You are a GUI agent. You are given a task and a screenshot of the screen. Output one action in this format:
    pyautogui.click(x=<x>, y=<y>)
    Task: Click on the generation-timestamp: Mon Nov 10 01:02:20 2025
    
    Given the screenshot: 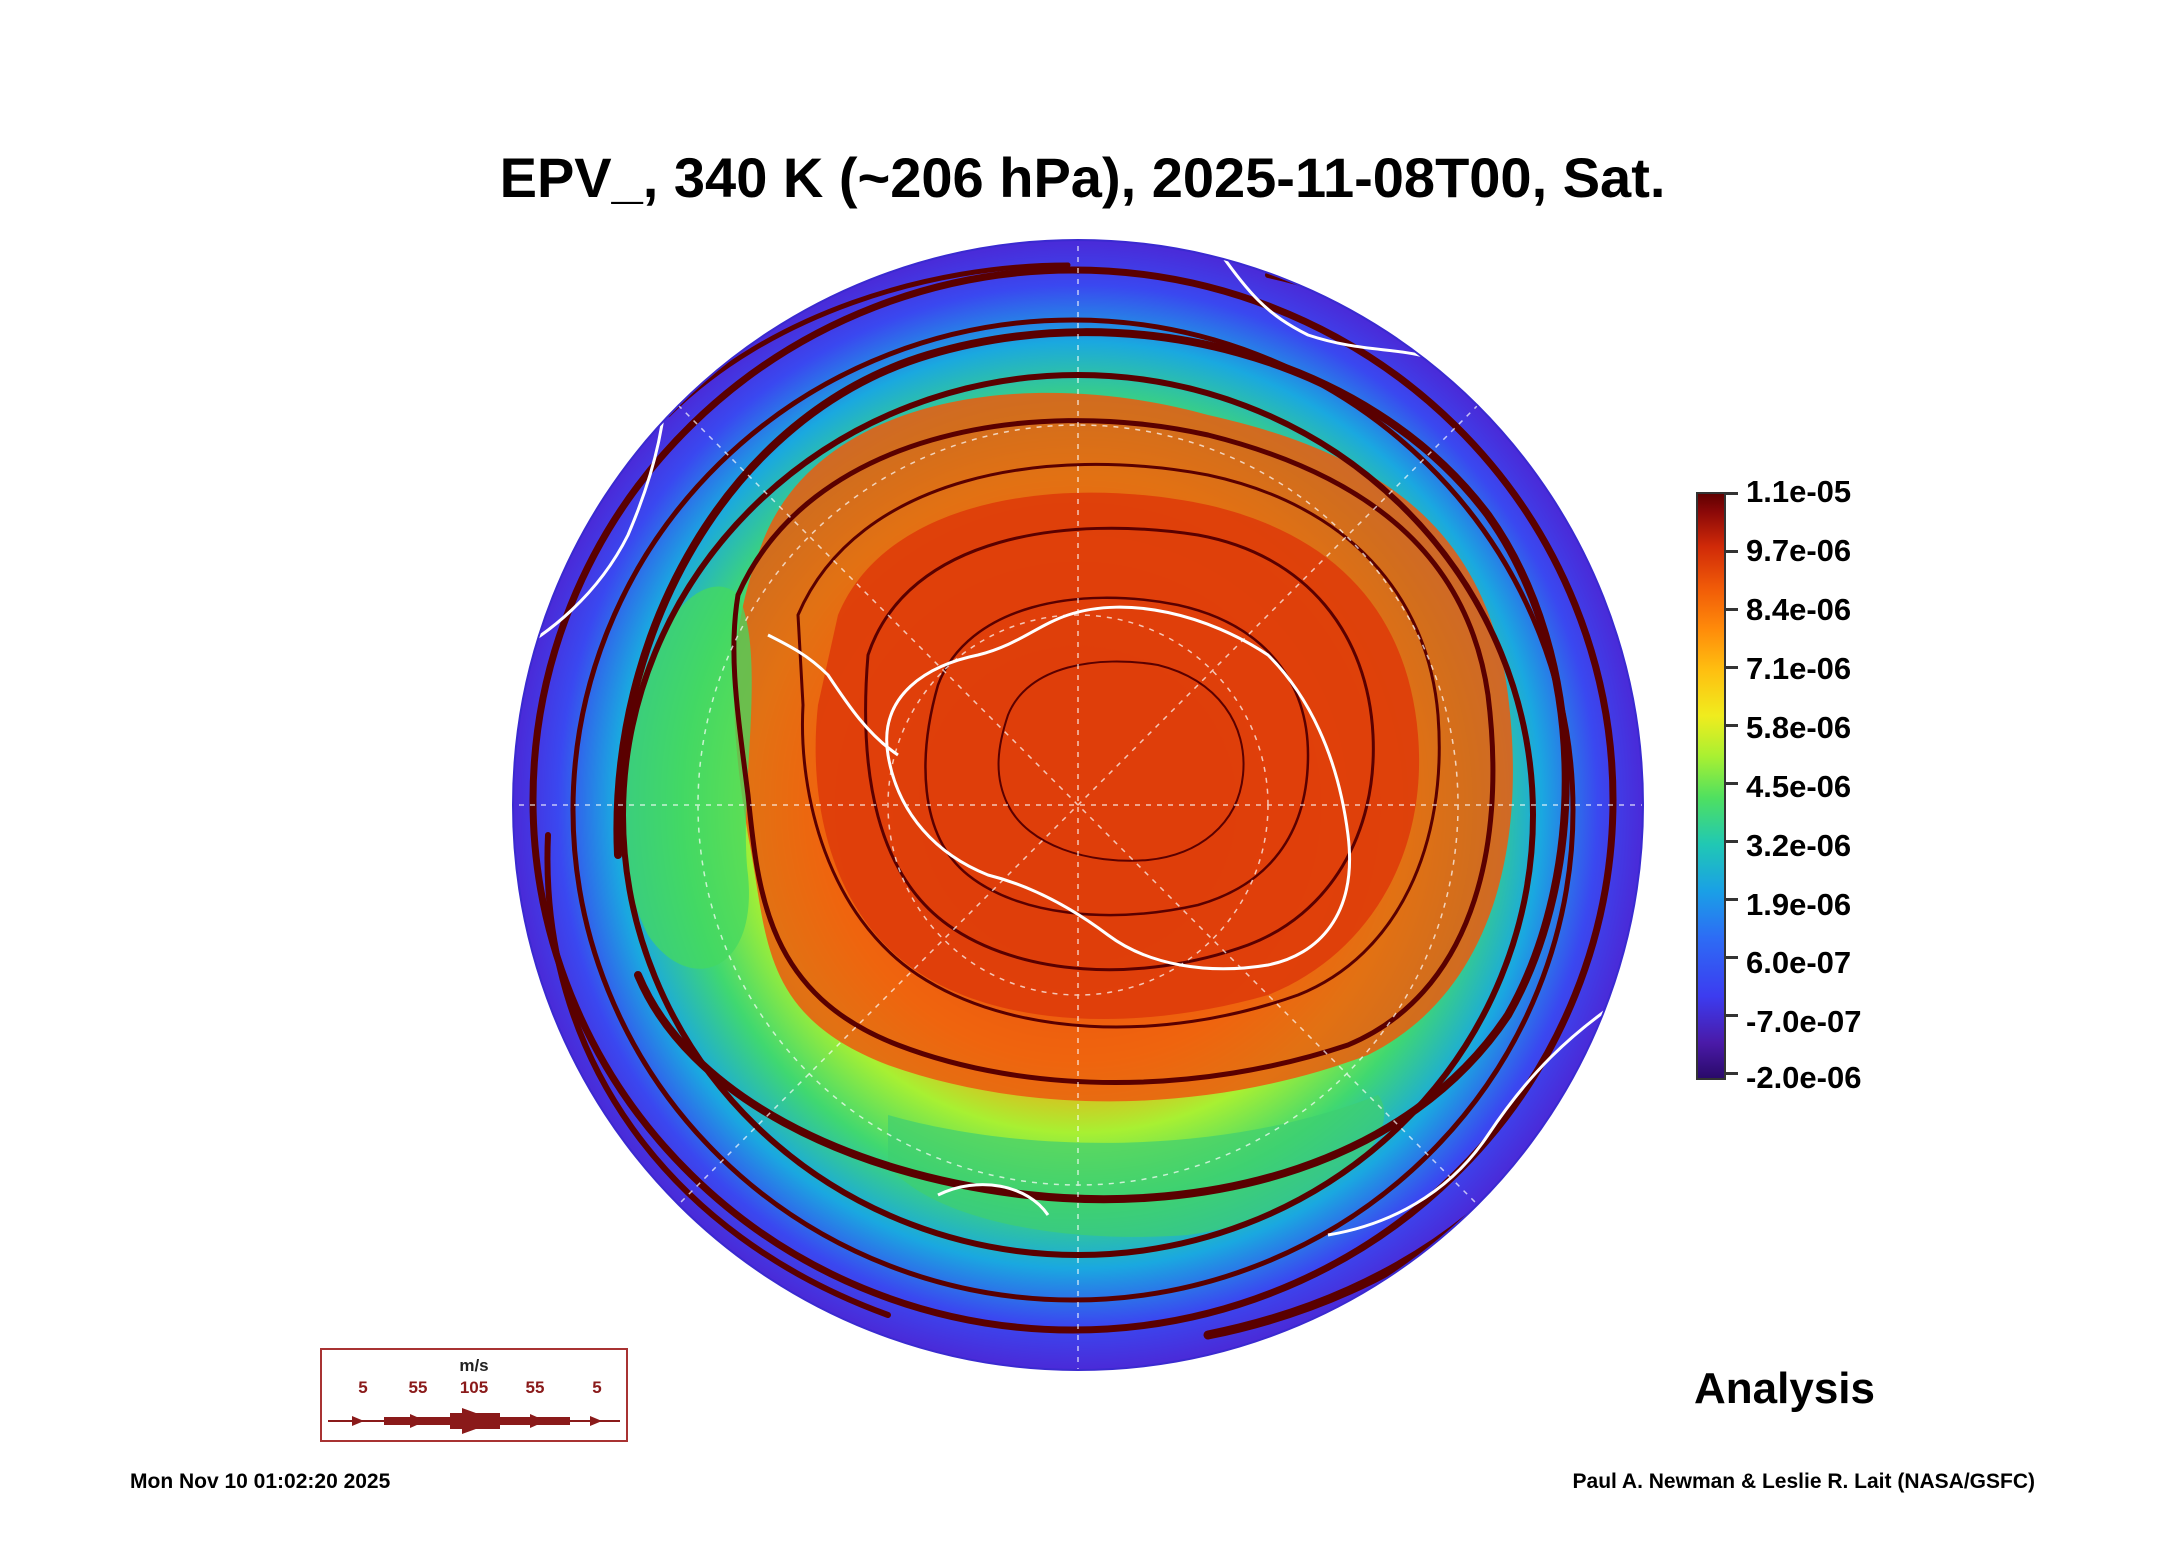 What is the action you would take?
    pyautogui.click(x=260, y=1481)
    